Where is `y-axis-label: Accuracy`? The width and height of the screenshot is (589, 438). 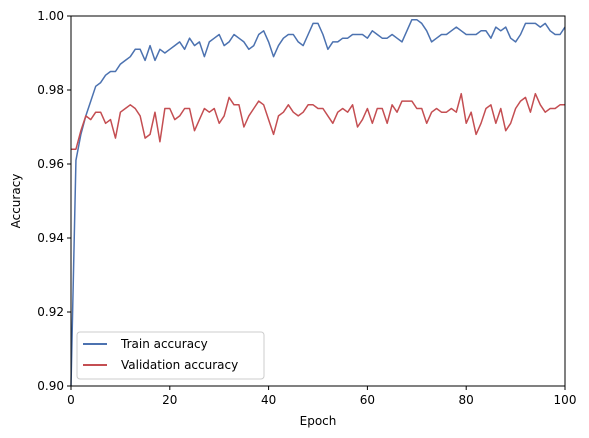 y-axis-label: Accuracy is located at coordinates (16, 201).